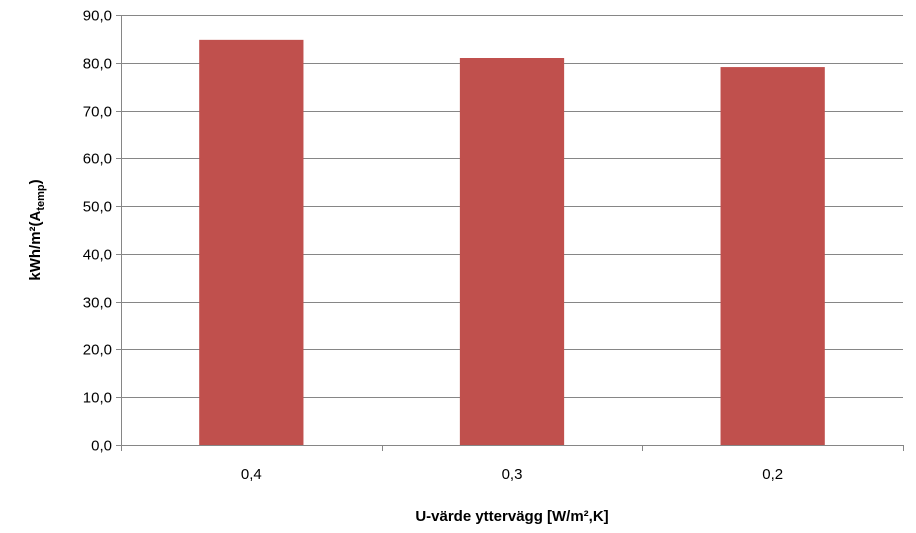 Image resolution: width=916 pixels, height=533 pixels. What do you see at coordinates (97, 350) in the screenshot?
I see `y-tick-label: 20,0` at bounding box center [97, 350].